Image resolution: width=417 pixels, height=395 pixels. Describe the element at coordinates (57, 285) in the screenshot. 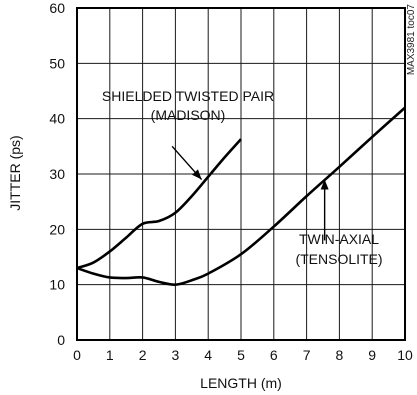

I see `y-tick-label: 10` at that location.